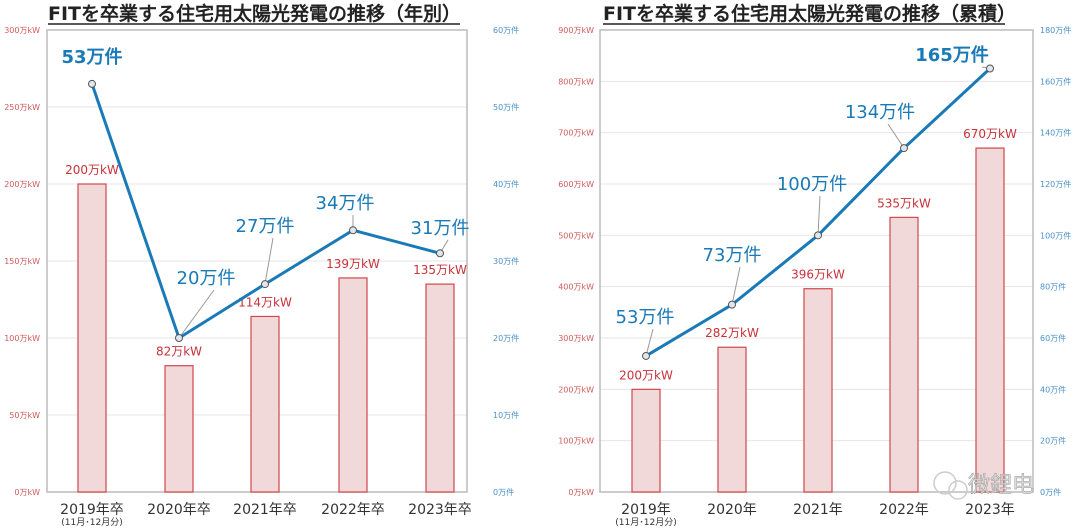 The height and width of the screenshot is (530, 1080). I want to click on left-axis-tick-label: 50万kW, so click(24, 415).